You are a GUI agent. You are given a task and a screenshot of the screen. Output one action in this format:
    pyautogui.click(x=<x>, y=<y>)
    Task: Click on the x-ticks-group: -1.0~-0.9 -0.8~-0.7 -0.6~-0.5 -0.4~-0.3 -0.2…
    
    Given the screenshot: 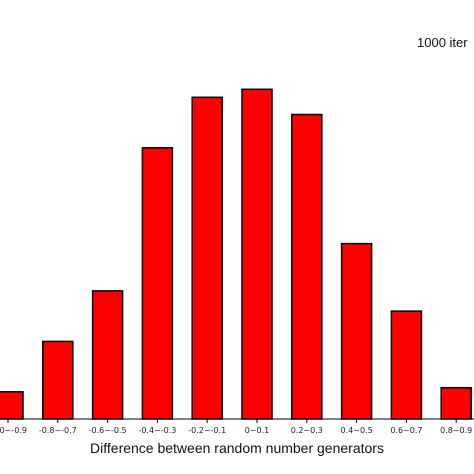 What is the action you would take?
    pyautogui.click(x=236, y=427)
    